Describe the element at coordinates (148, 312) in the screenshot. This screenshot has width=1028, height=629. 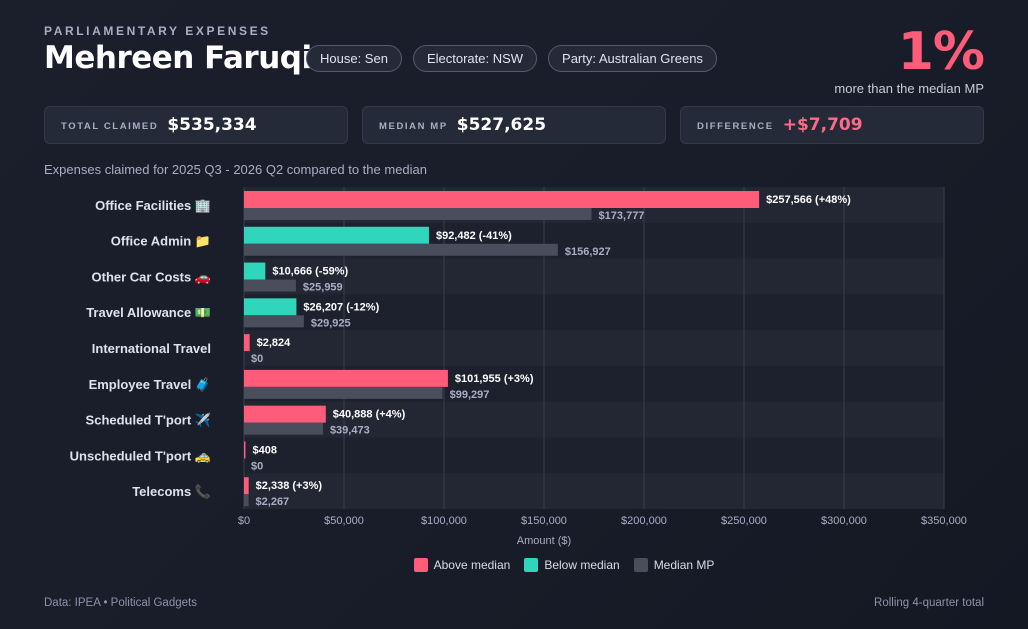
I see `y-category-label: Travel Allowance 💵` at that location.